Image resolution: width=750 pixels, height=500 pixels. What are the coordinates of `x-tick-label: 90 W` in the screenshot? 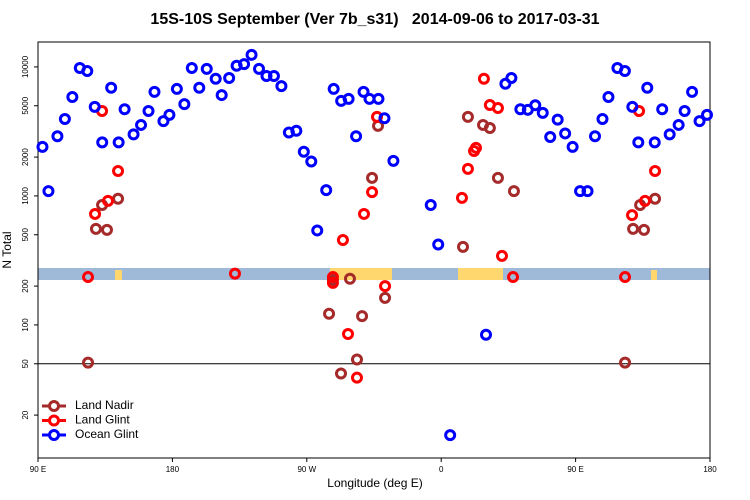 It's located at (306, 469).